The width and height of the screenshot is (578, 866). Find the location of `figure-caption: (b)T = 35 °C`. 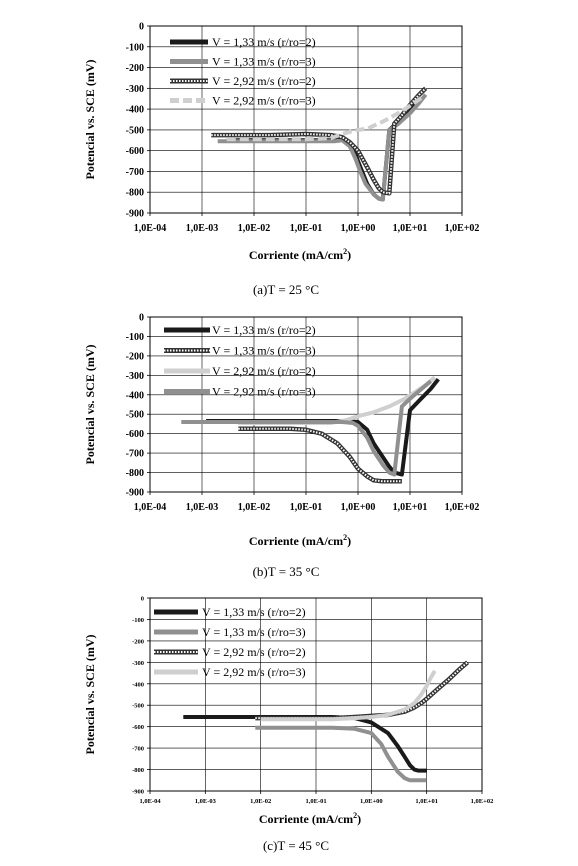

figure-caption: (b)T = 35 °C is located at coordinates (286, 571).